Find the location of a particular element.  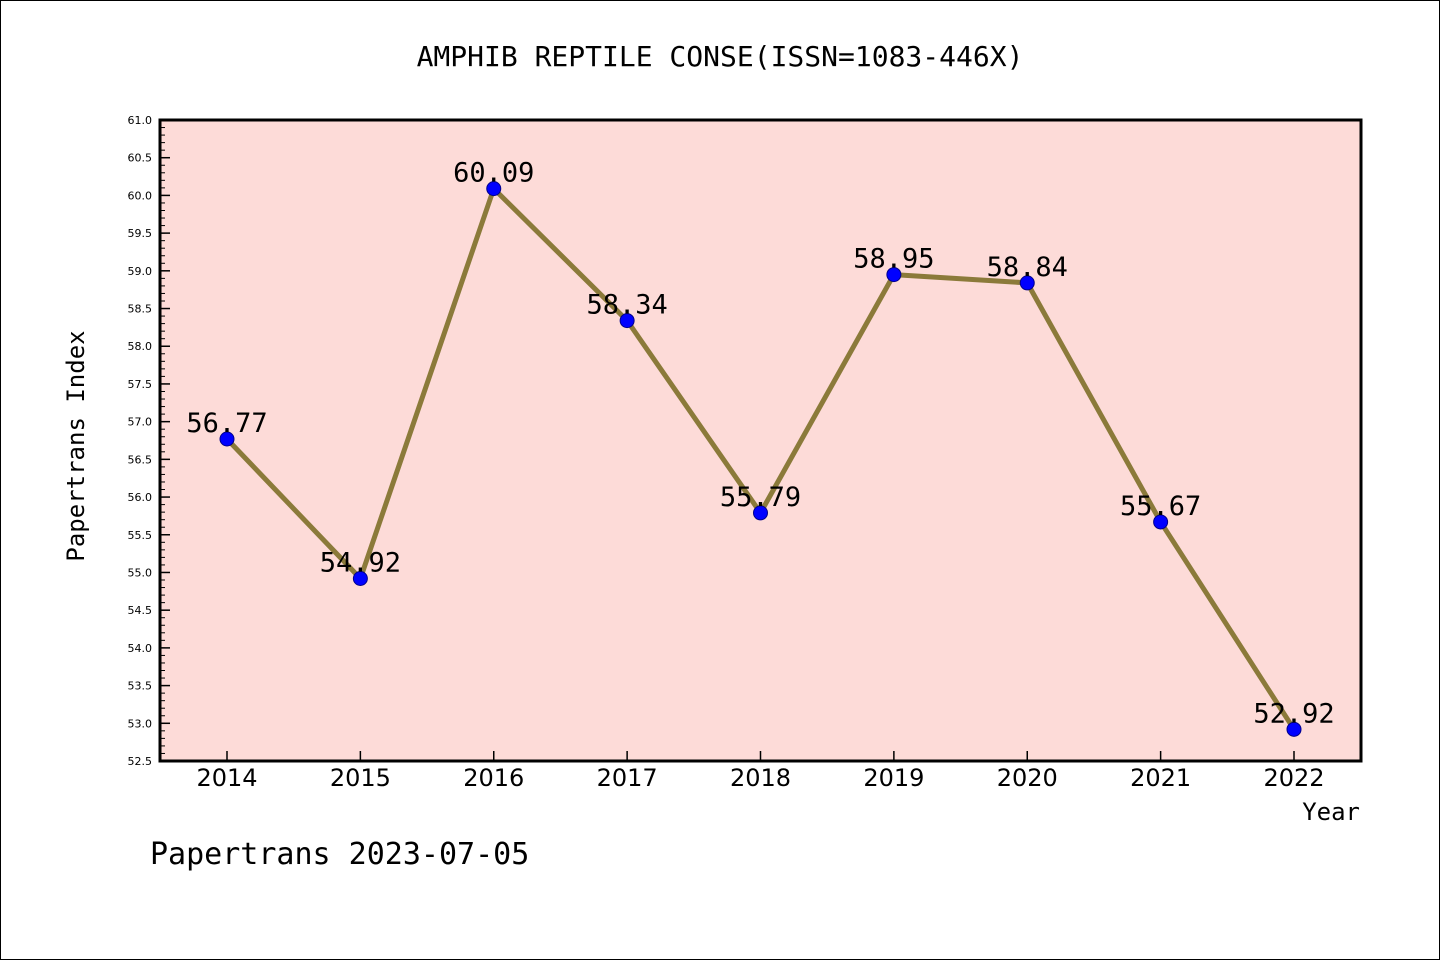

y-tick-label: 60.0 is located at coordinates (140, 195).